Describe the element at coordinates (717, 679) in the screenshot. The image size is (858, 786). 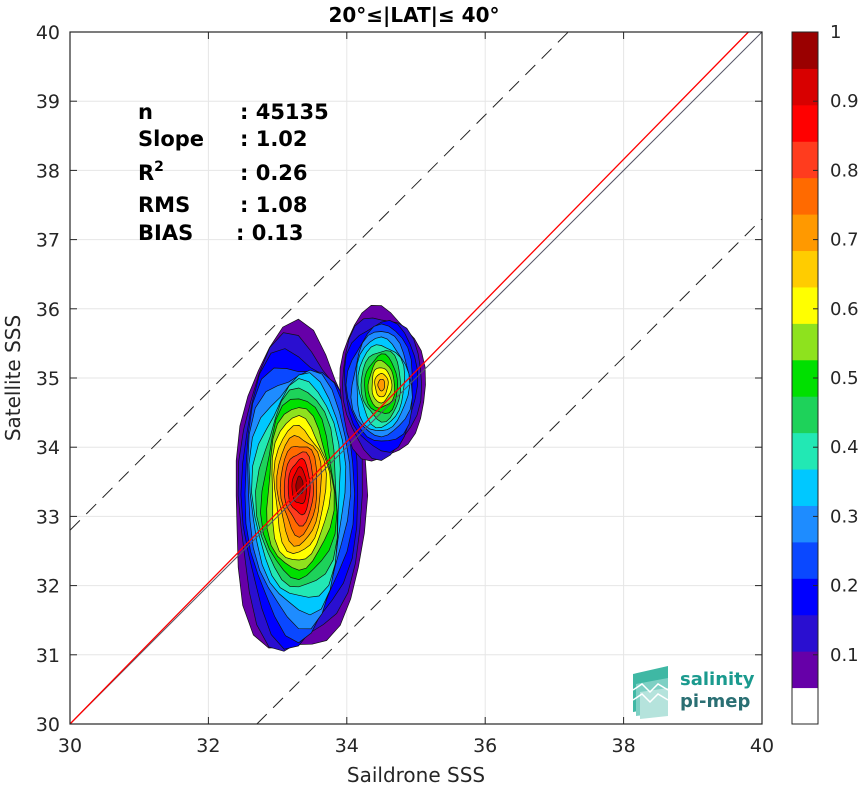
I see `logo-text-salinity: salinity` at that location.